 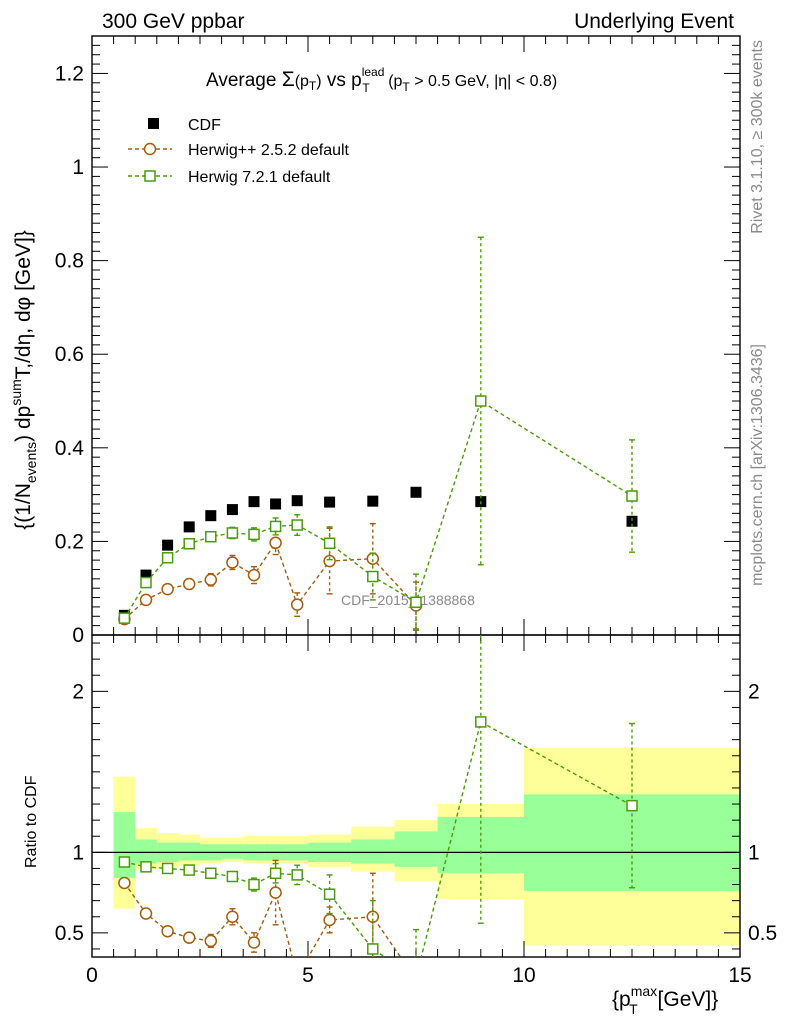 I want to click on x-tick-label: 10, so click(x=523, y=975).